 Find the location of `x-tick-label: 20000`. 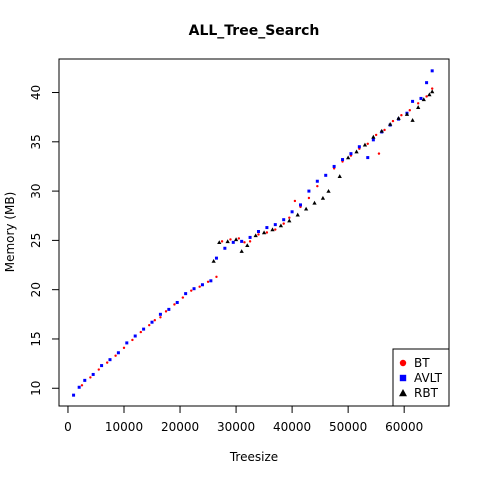

x-tick-label: 20000 is located at coordinates (180, 427).